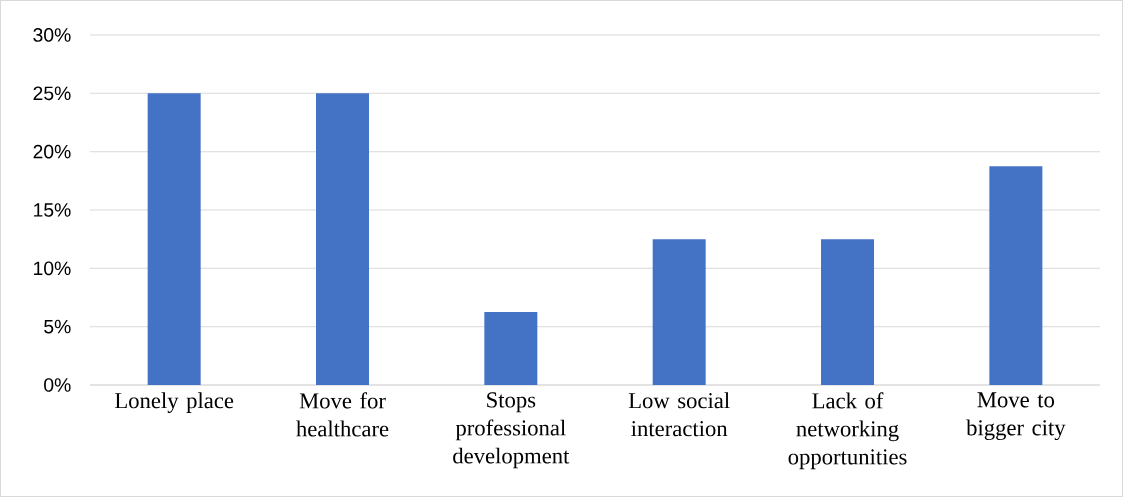 The image size is (1123, 497). Describe the element at coordinates (52, 268) in the screenshot. I see `y-tick-label: 10%` at that location.